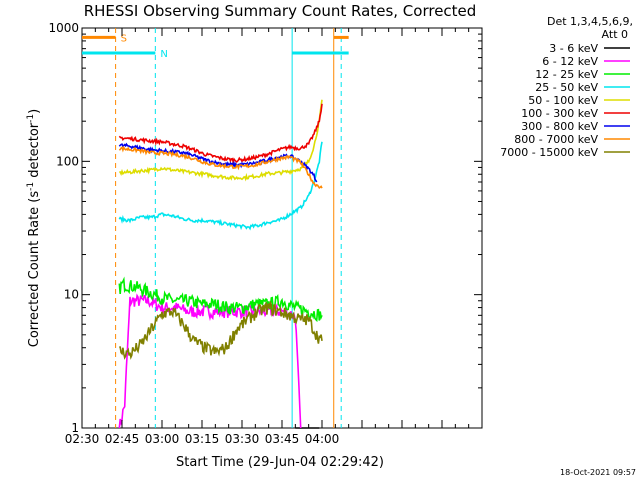  What do you see at coordinates (282, 439) in the screenshot?
I see `x-tick-label: 03:45` at bounding box center [282, 439].